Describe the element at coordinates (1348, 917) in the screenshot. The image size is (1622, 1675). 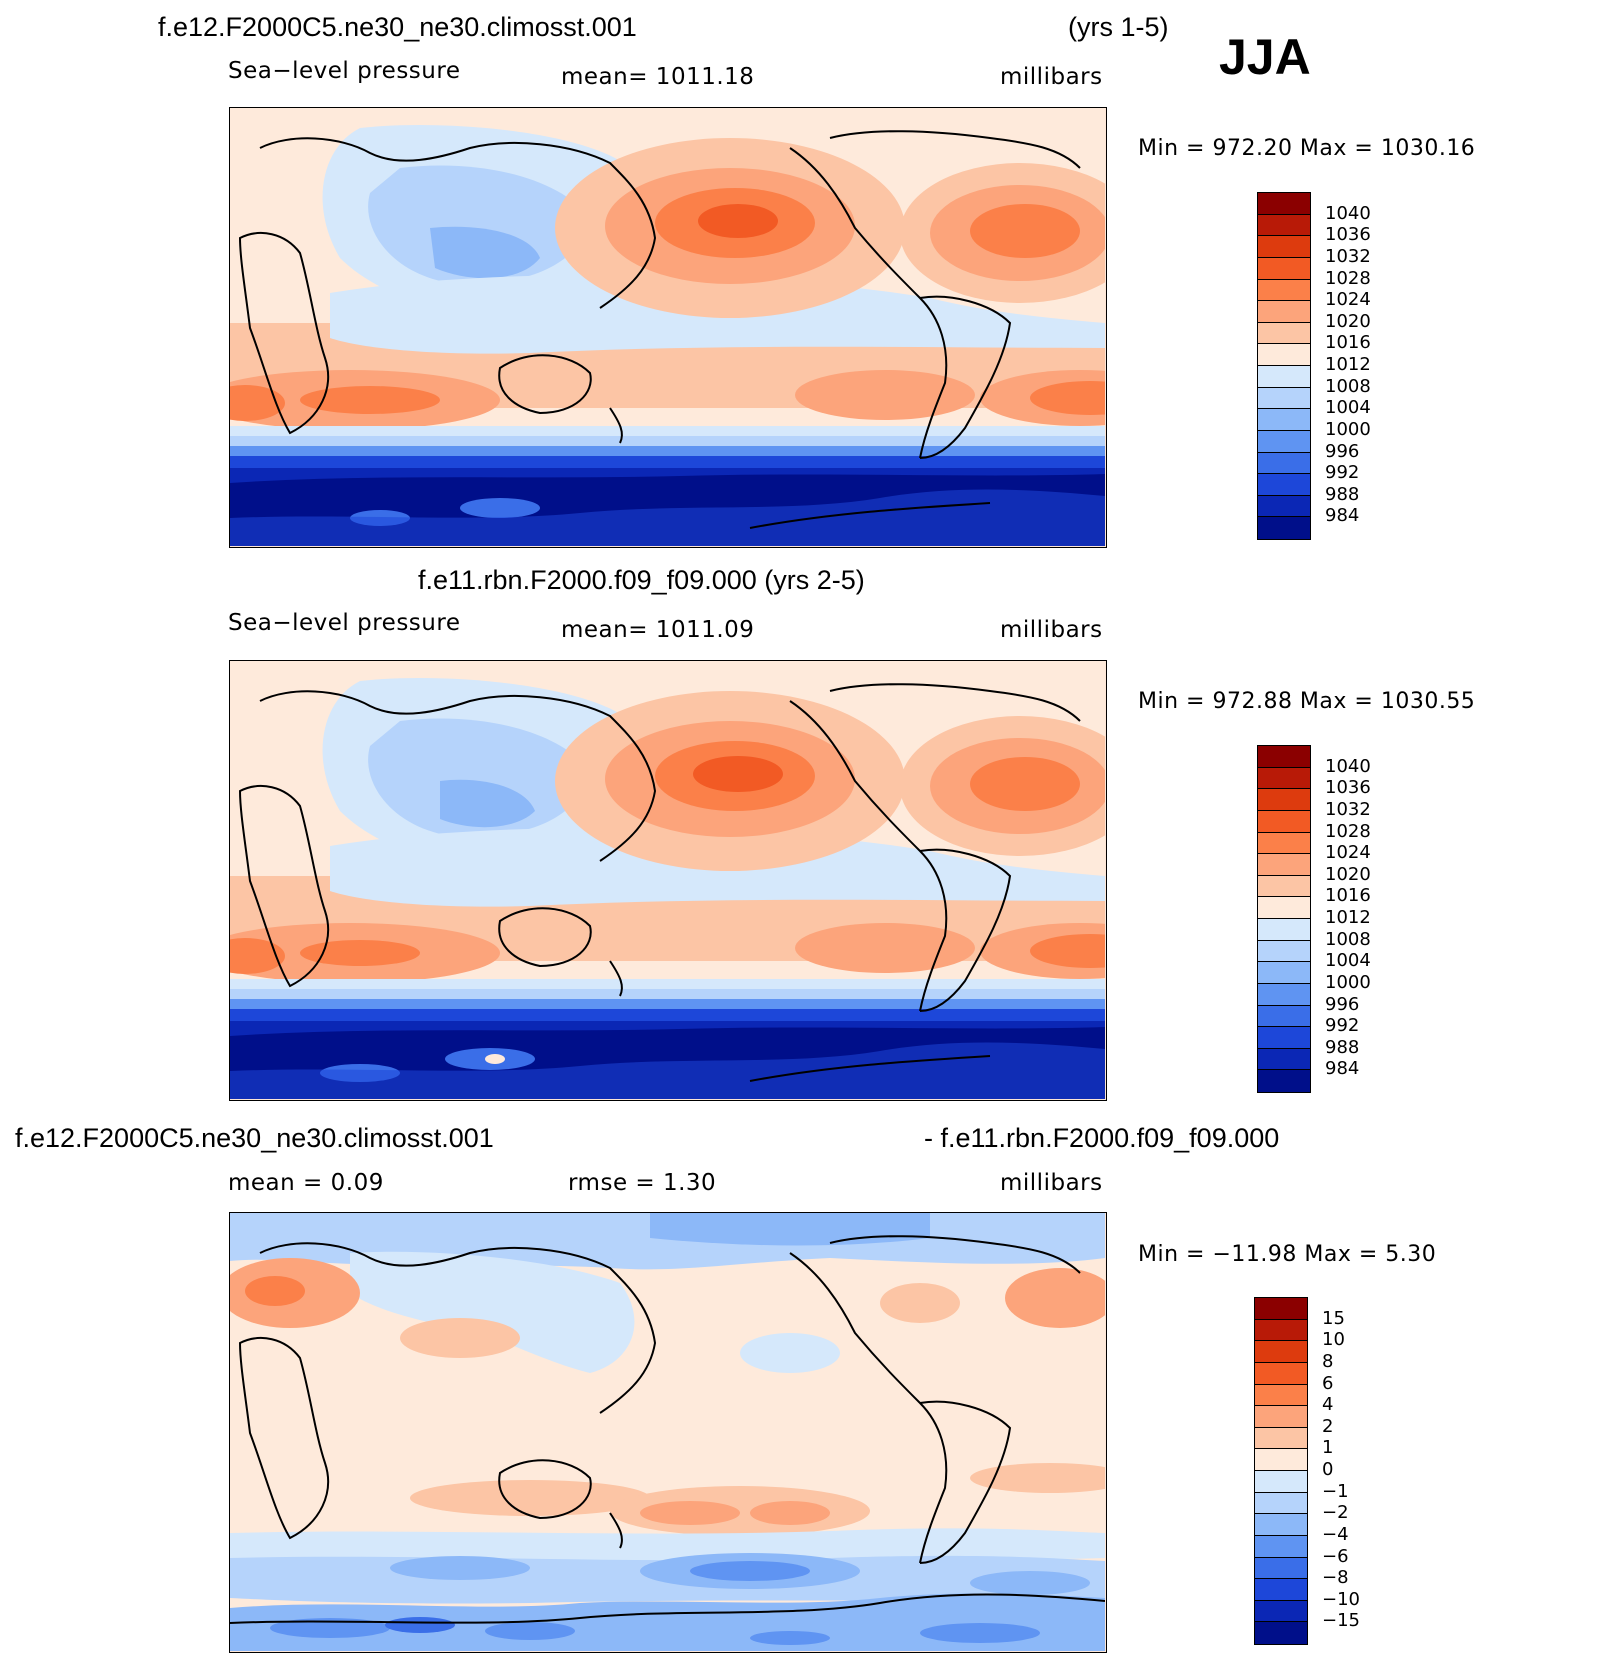
I see `panel2-colorbar-label: 1012` at that location.